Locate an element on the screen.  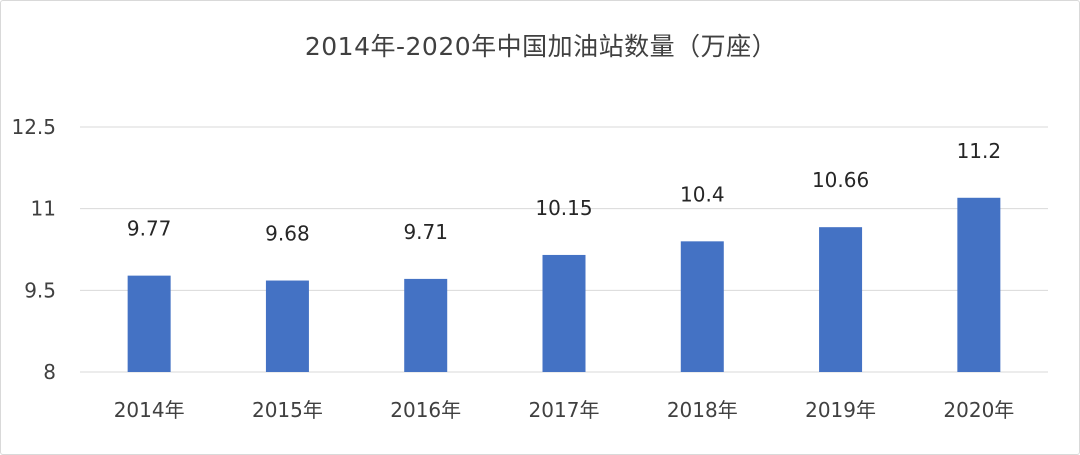
chart-title: 2014年-2020年中国加油站数量（万座） is located at coordinates (541, 46).